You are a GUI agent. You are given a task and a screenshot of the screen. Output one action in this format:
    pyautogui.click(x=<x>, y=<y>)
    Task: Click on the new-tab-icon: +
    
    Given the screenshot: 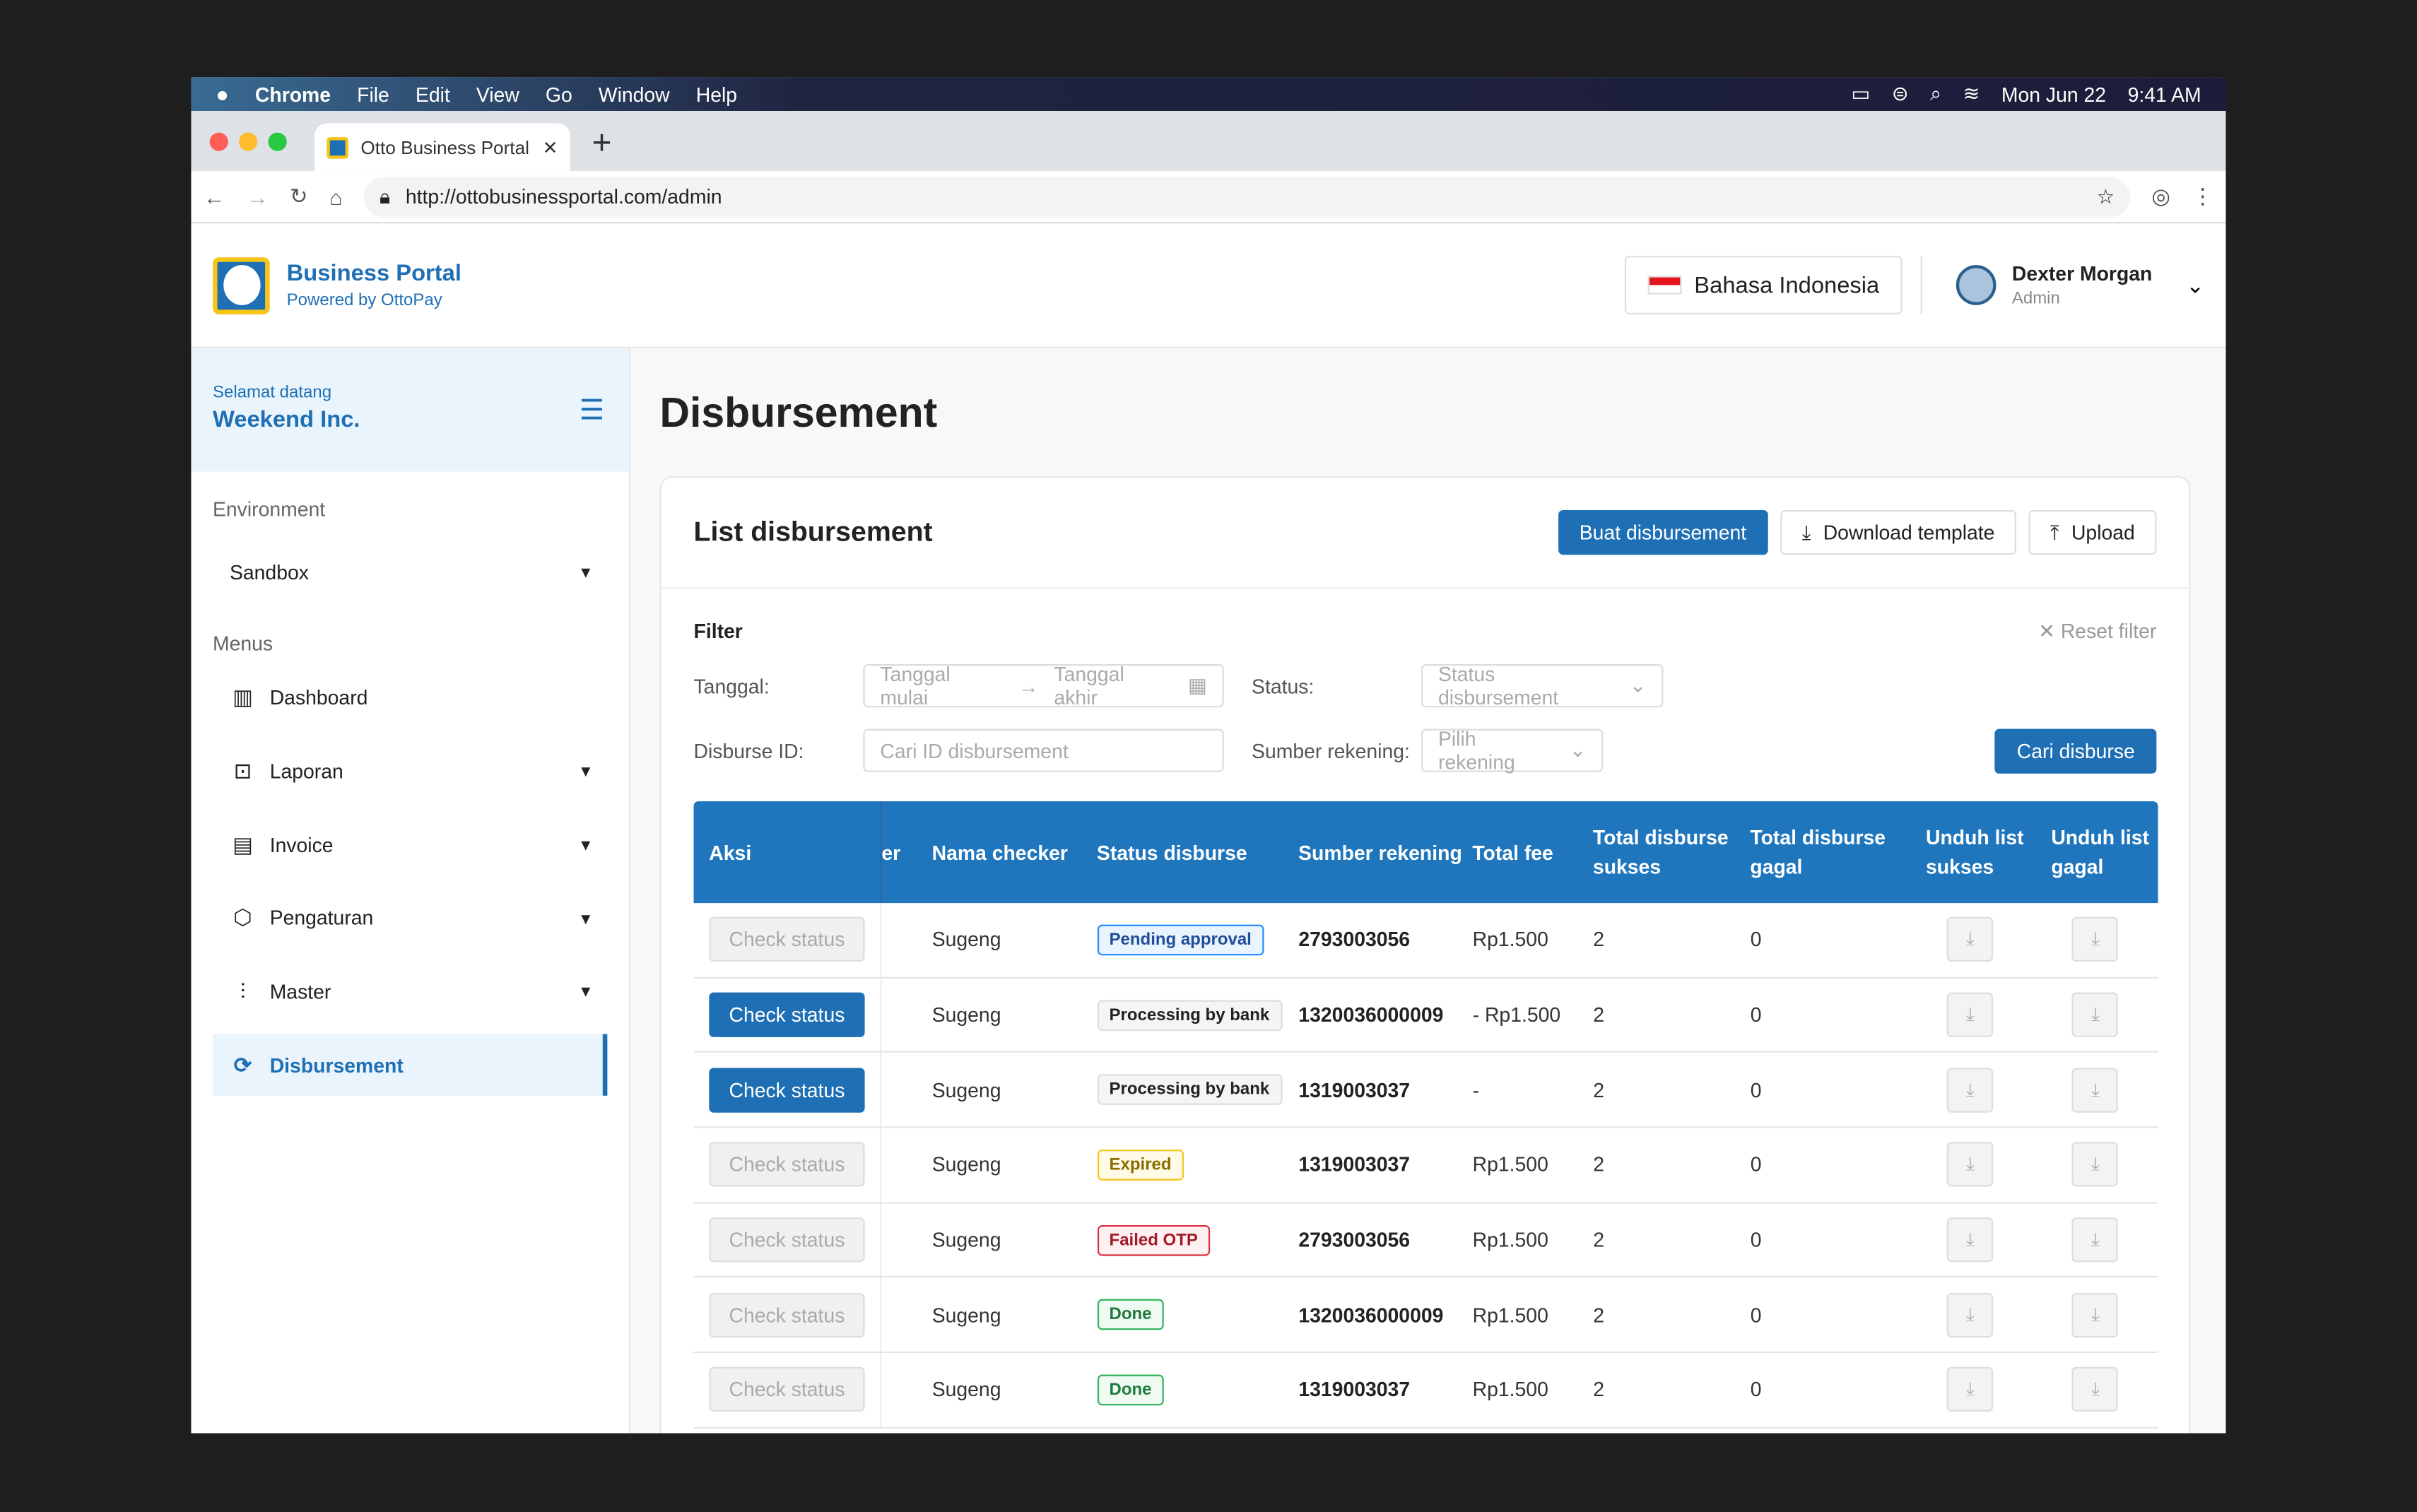 What is the action you would take?
    pyautogui.click(x=602, y=143)
    